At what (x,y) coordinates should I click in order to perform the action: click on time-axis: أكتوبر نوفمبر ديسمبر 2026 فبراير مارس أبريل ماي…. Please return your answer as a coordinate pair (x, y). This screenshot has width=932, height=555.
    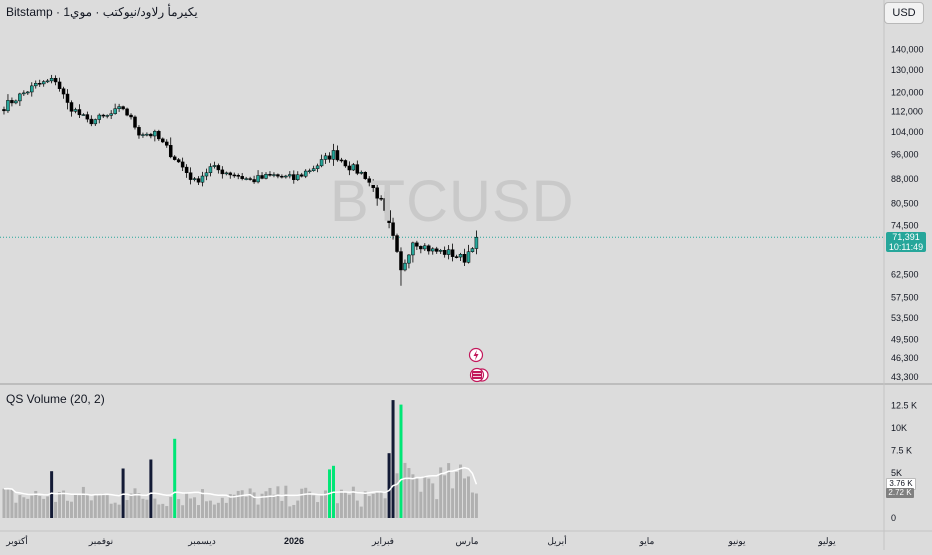
    Looking at the image, I should click on (420, 540).